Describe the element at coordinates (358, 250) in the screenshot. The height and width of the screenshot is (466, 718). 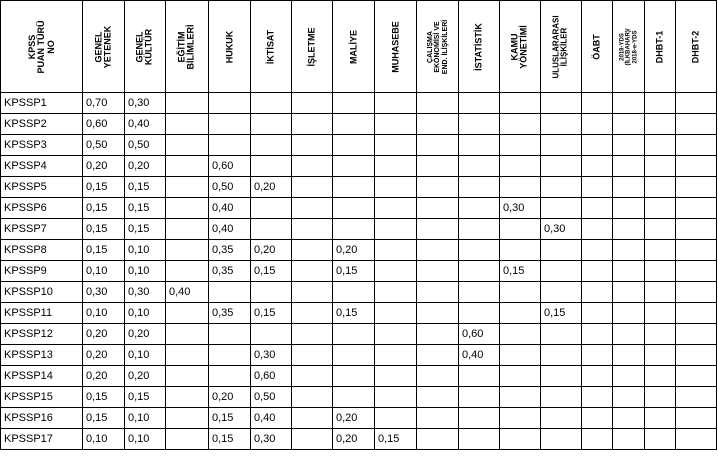
I see `table-row: KPSSP8 0,15 0,10 0,35 0,20 0,20` at that location.